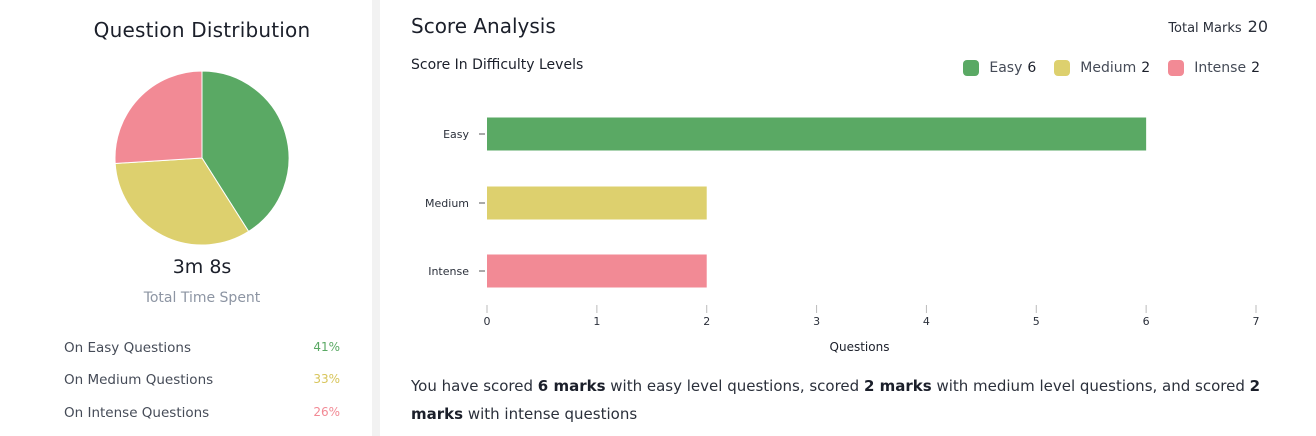 This screenshot has height=436, width=1316. Describe the element at coordinates (202, 267) in the screenshot. I see `total-time-value: 3m 8s` at that location.